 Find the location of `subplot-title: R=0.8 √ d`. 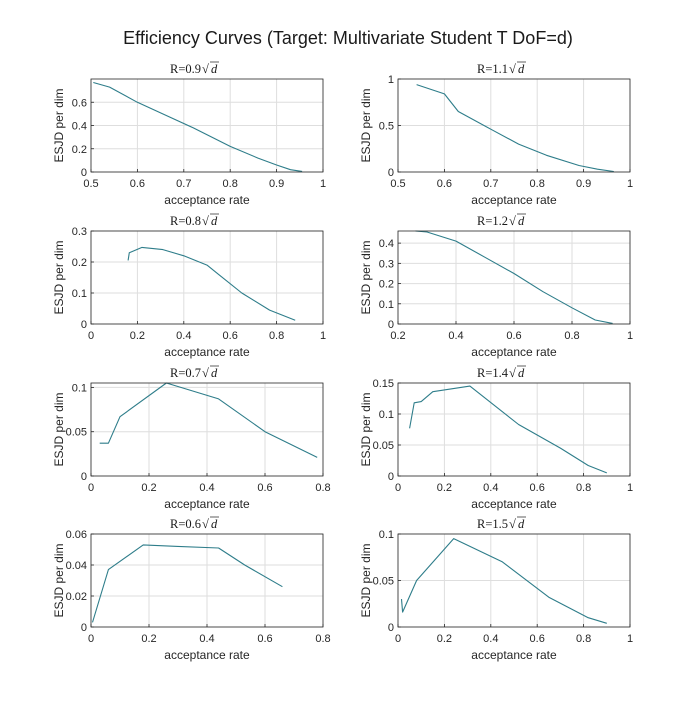

subplot-title: R=0.8 √ d is located at coordinates (194, 220).